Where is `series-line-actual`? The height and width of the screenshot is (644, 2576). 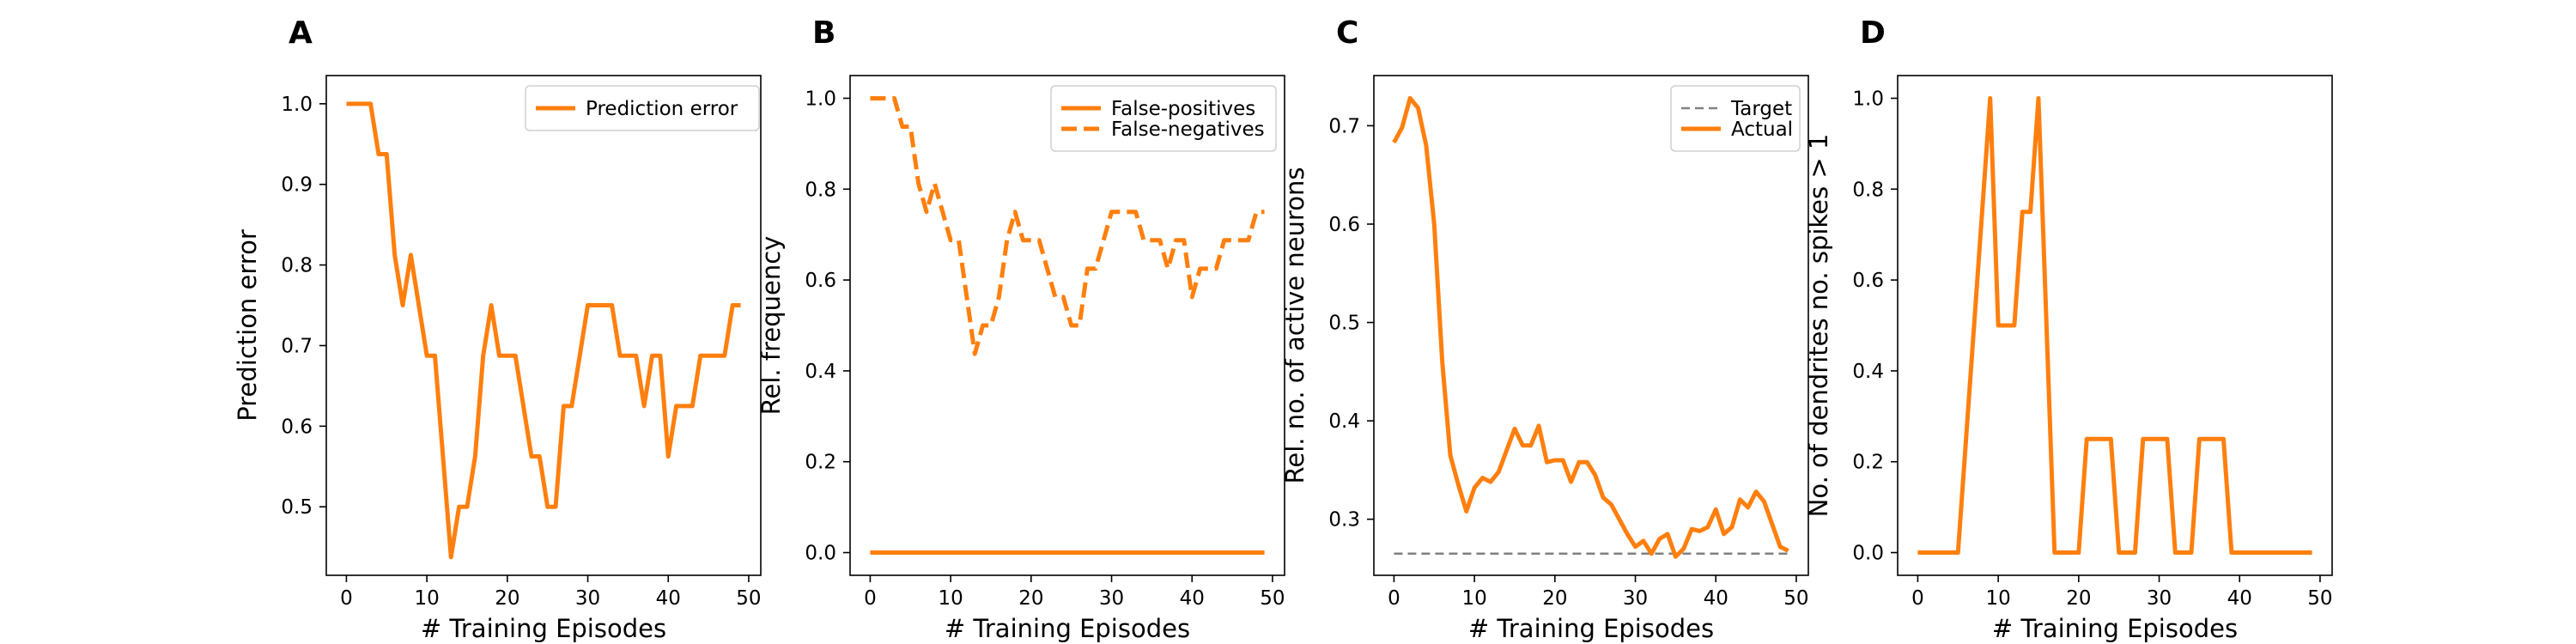 series-line-actual is located at coordinates (1590, 327).